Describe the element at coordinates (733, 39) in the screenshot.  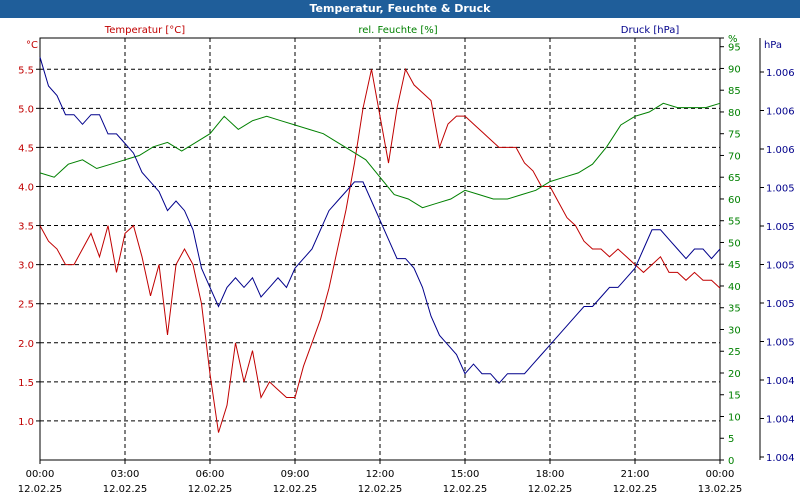
I see `humidity-tick-label: %` at that location.